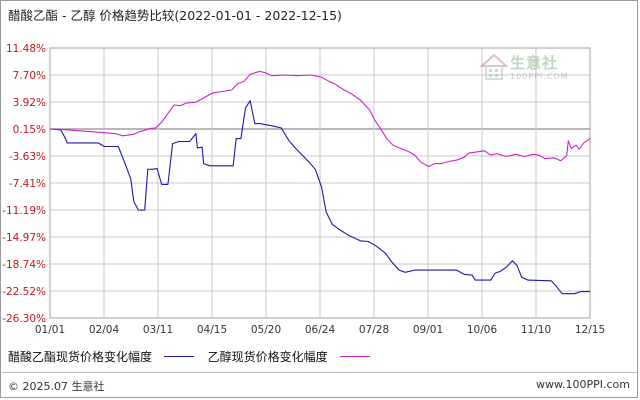 This screenshot has width=640, height=400. I want to click on x-tick-label: 11/10, so click(536, 330).